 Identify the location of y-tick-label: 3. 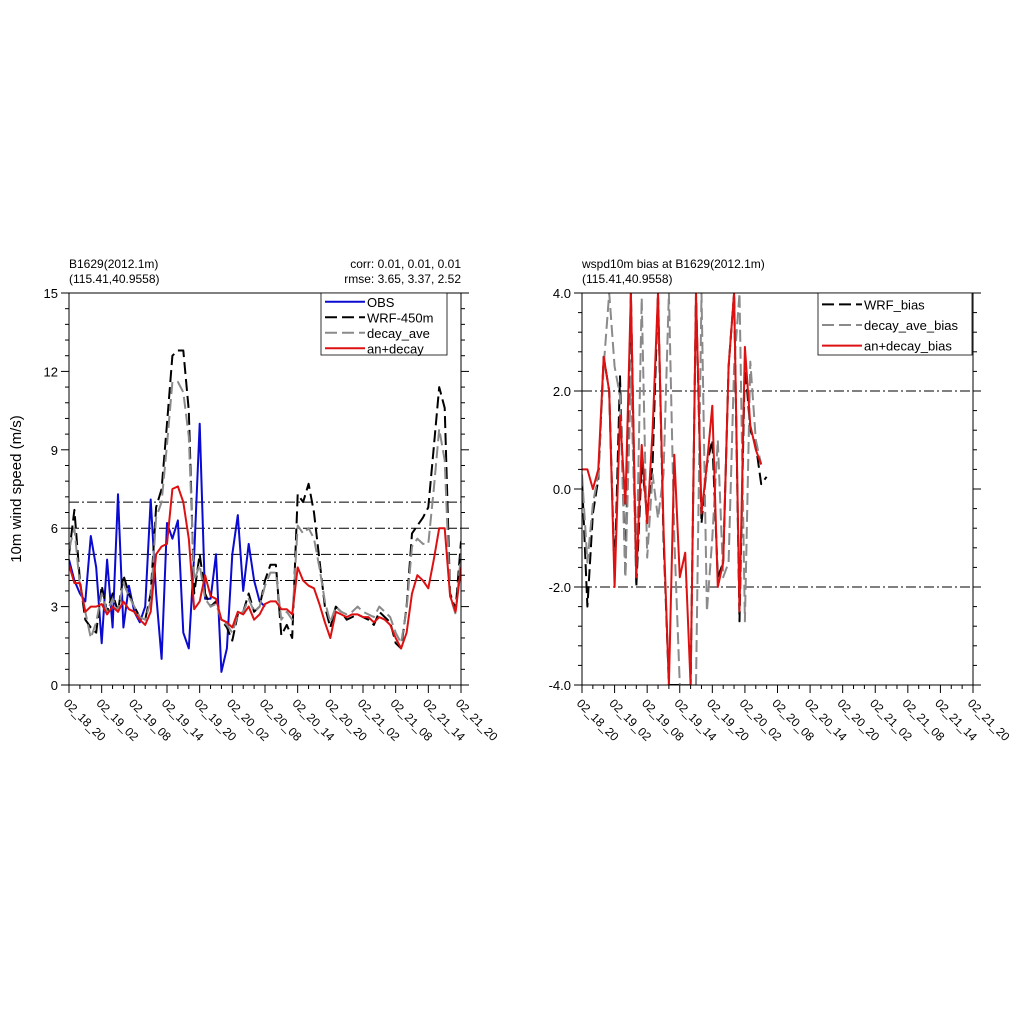
(54, 607).